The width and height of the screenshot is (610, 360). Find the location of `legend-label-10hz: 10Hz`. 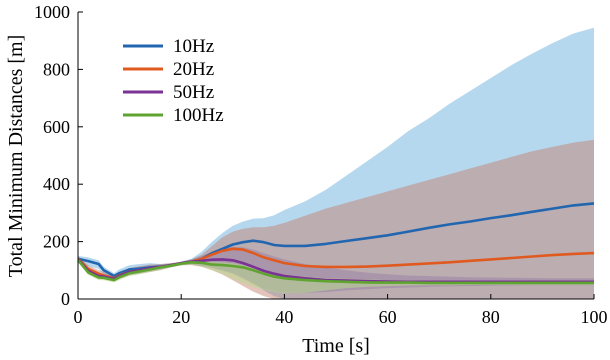

legend-label-10hz: 10Hz is located at coordinates (193, 46).